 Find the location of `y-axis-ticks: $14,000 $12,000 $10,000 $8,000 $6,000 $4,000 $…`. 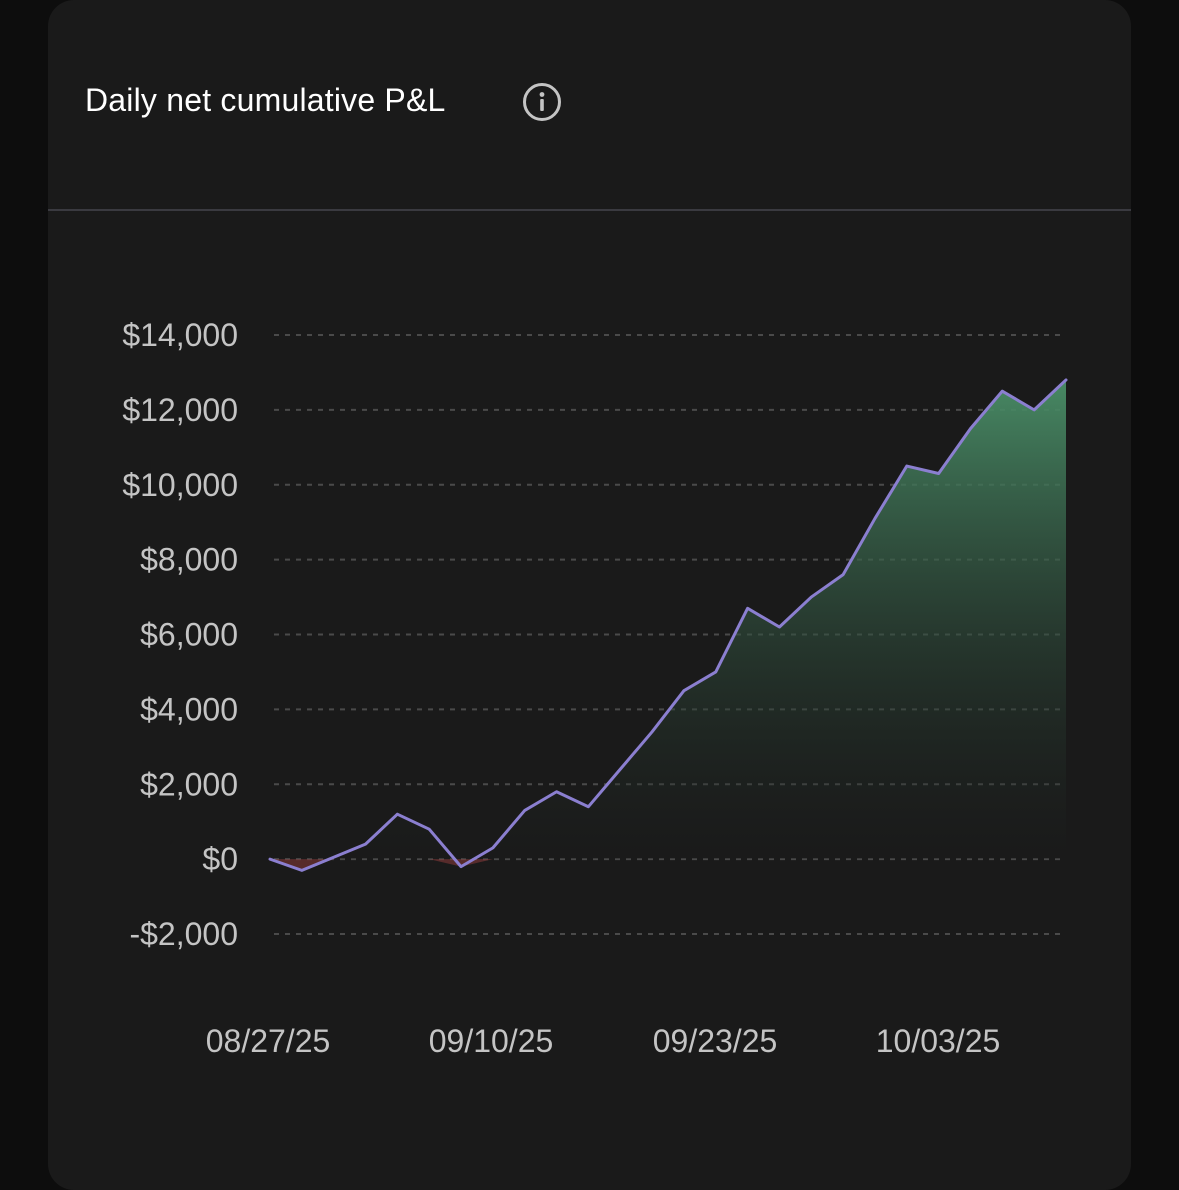

y-axis-ticks: $14,000 $12,000 $10,000 $8,000 $6,000 $4,000 $… is located at coordinates (180, 634).